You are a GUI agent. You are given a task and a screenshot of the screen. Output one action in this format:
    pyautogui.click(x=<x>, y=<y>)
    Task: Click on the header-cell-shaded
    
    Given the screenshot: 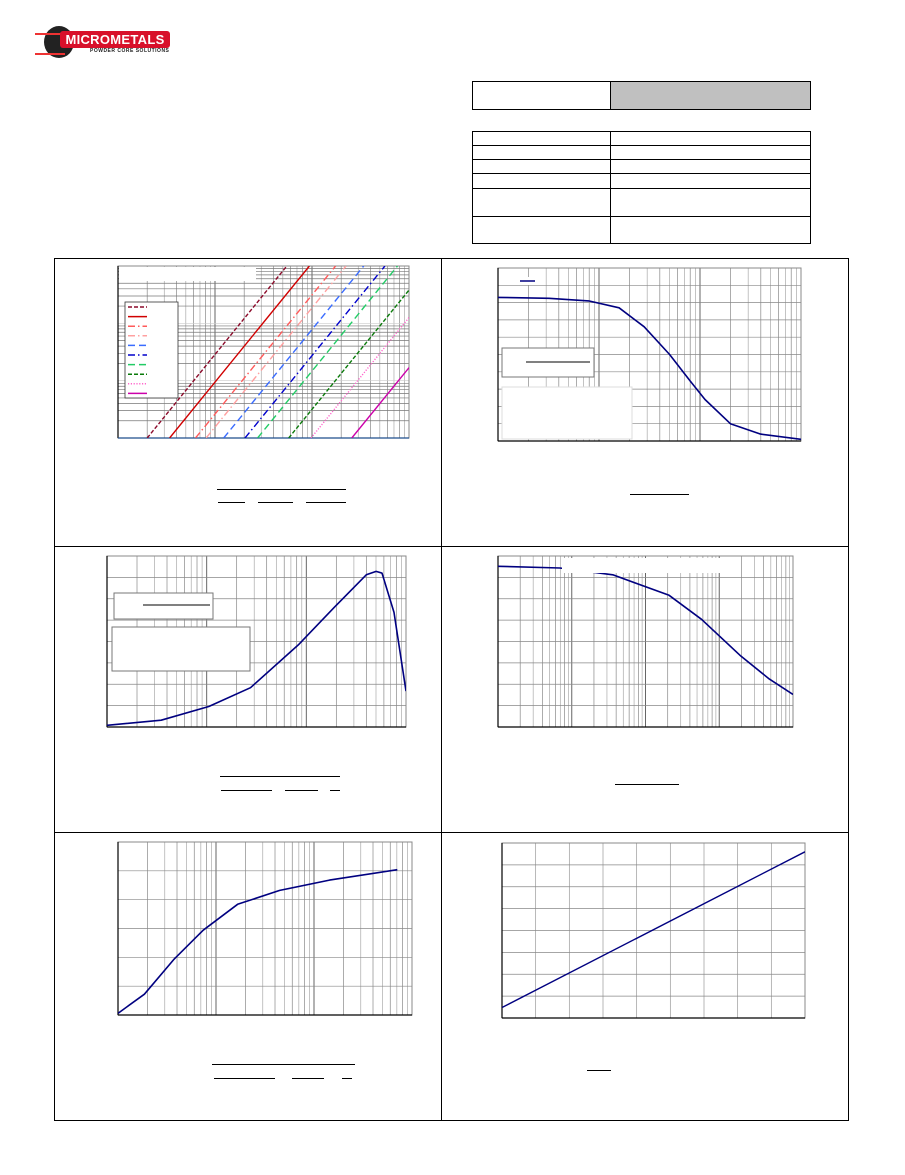 What is the action you would take?
    pyautogui.click(x=710, y=95)
    